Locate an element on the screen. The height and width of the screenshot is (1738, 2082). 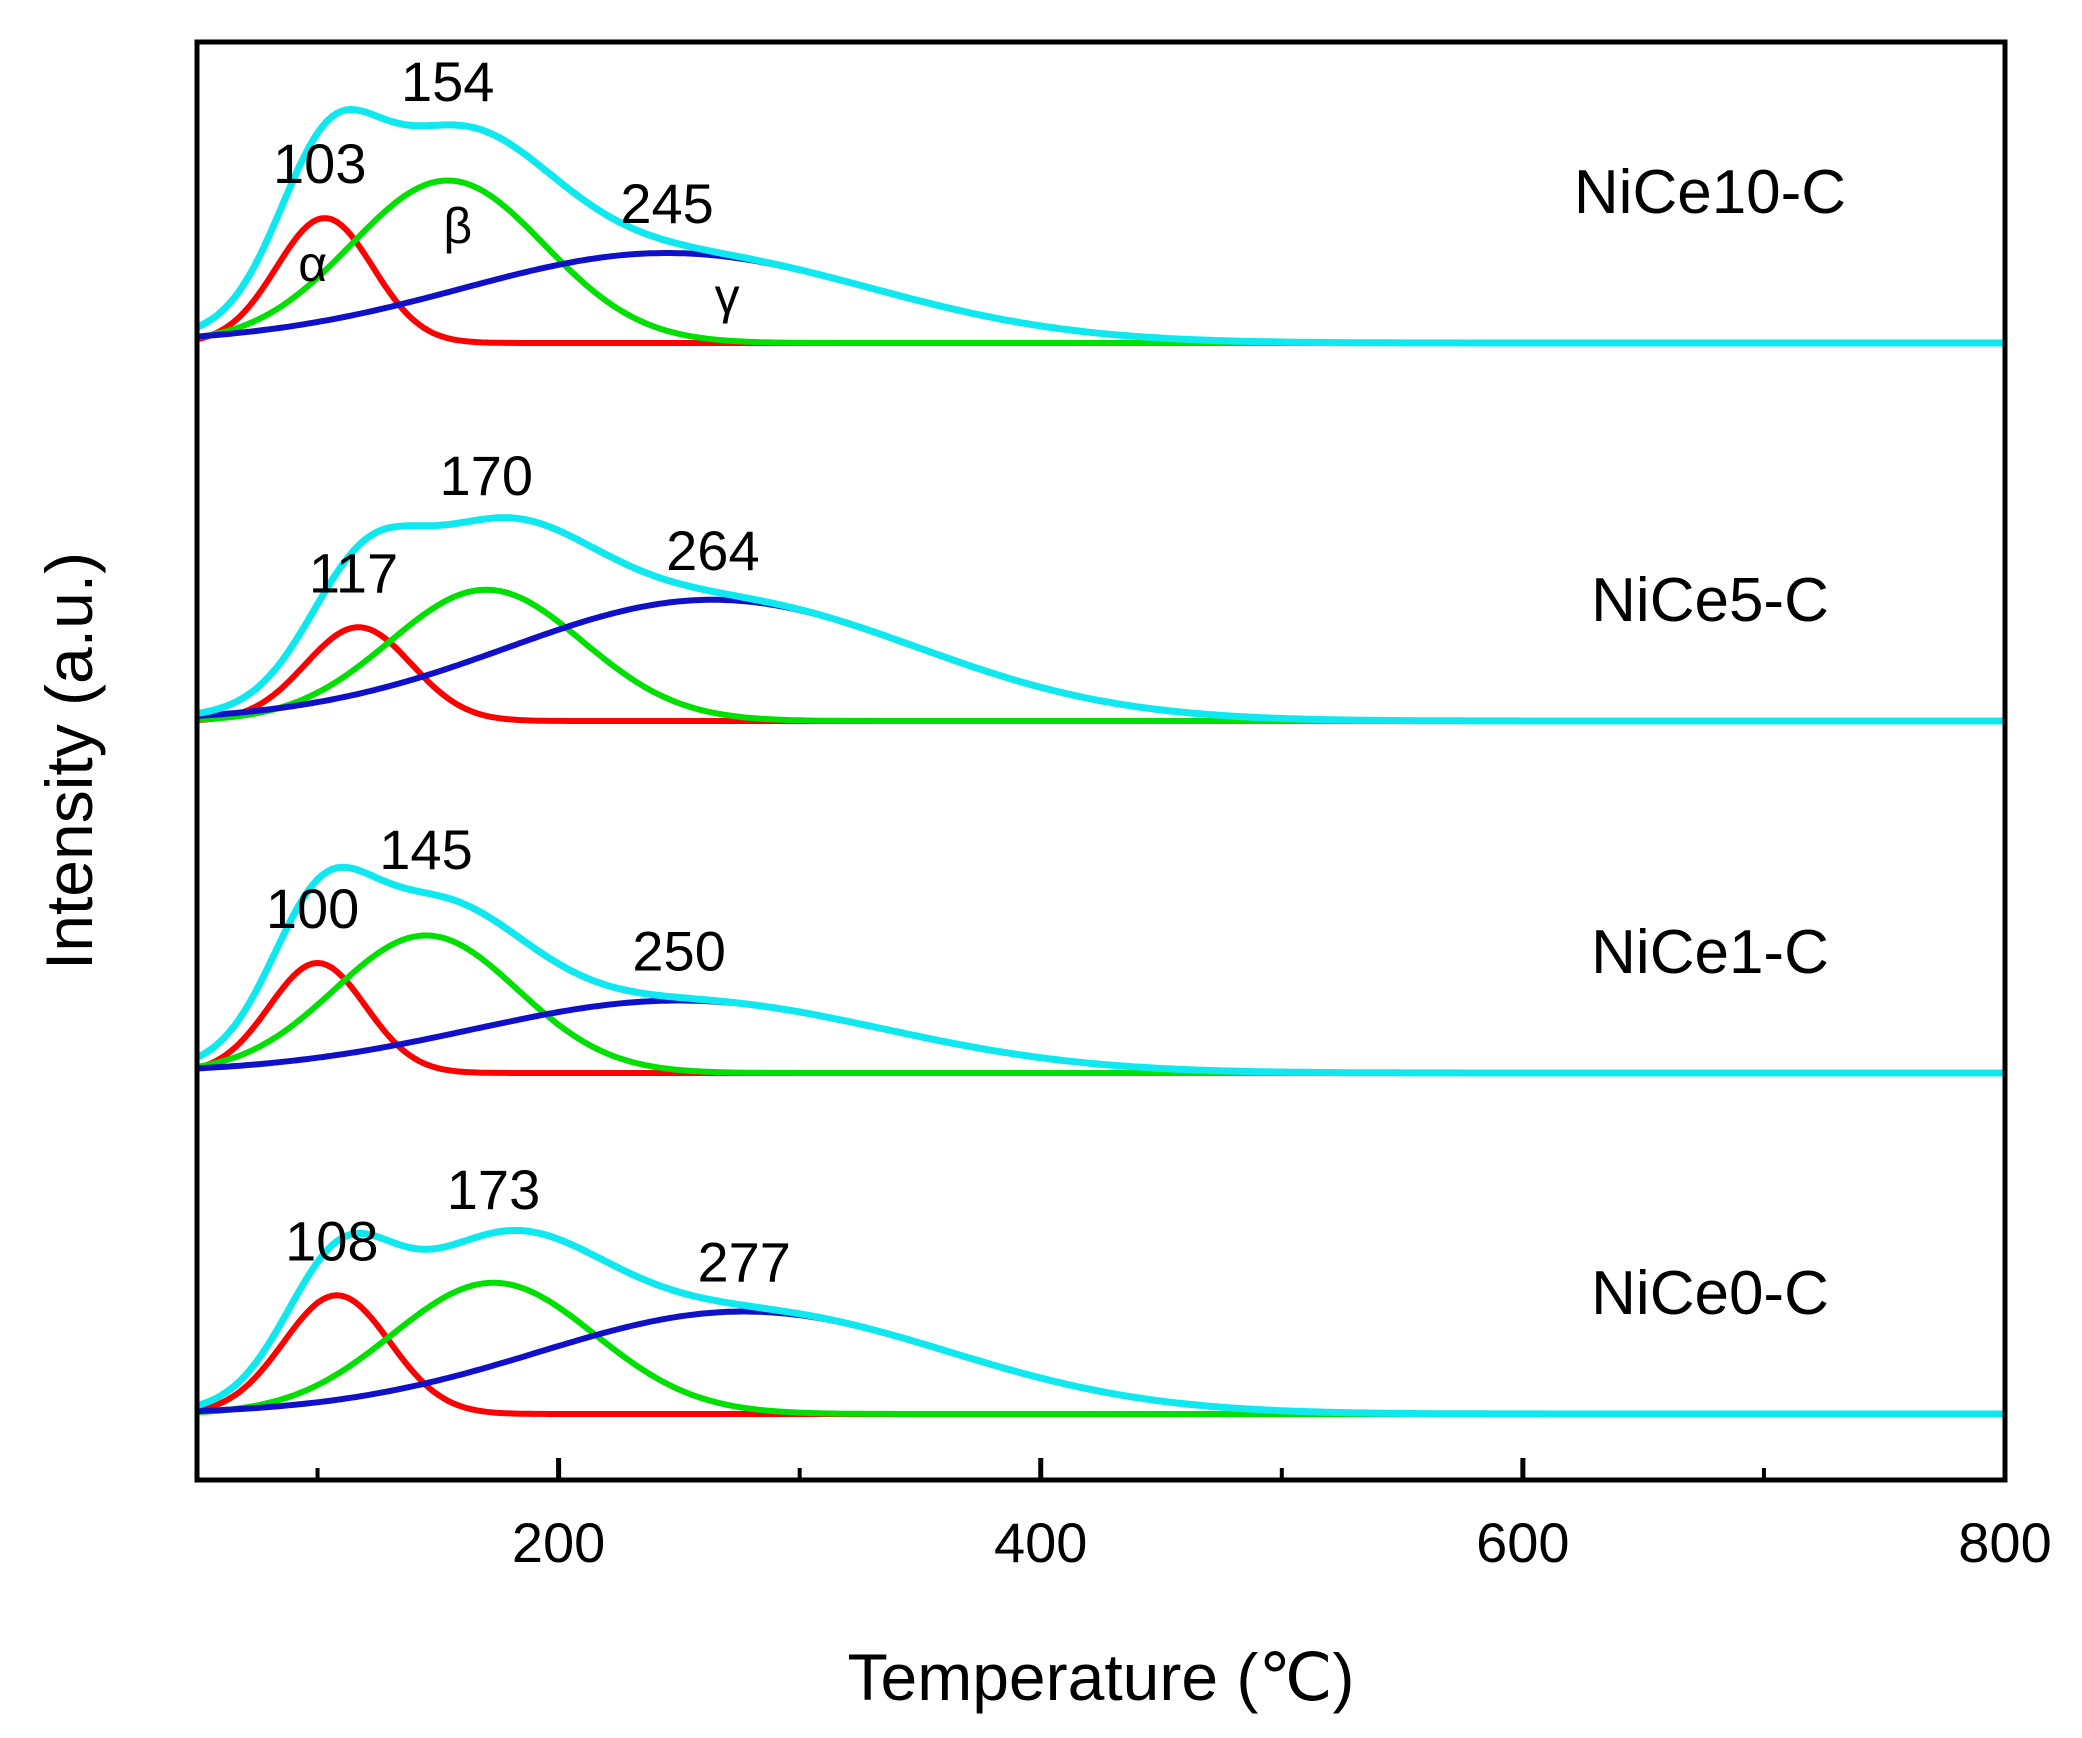
panel-NiCe10-C is located at coordinates (1100, 226).